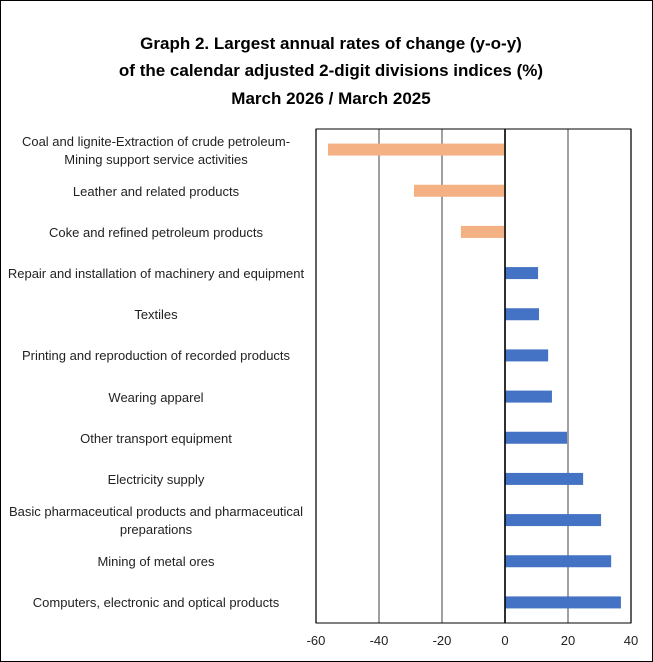 Image resolution: width=653 pixels, height=662 pixels. What do you see at coordinates (156, 315) in the screenshot?
I see `y-tick-label: Textiles` at bounding box center [156, 315].